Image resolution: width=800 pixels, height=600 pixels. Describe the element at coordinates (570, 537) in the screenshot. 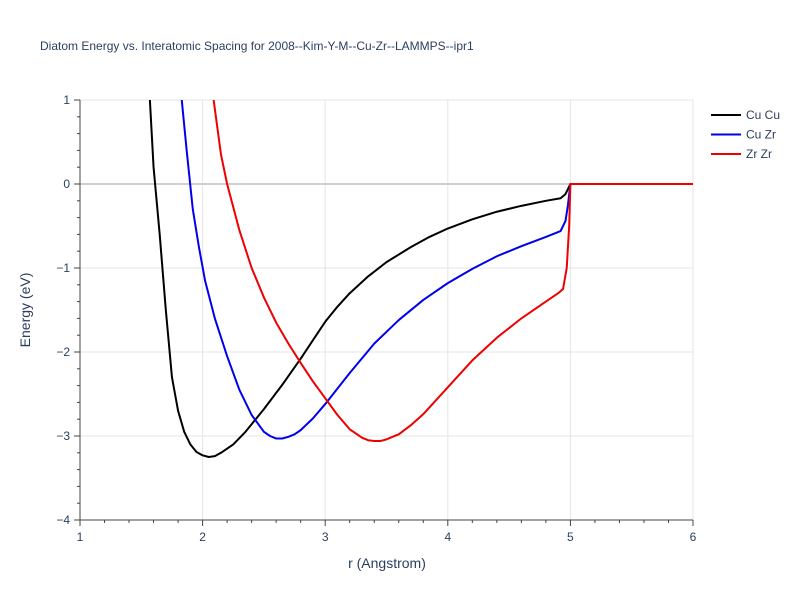

I see `x-tick-label: 5` at that location.